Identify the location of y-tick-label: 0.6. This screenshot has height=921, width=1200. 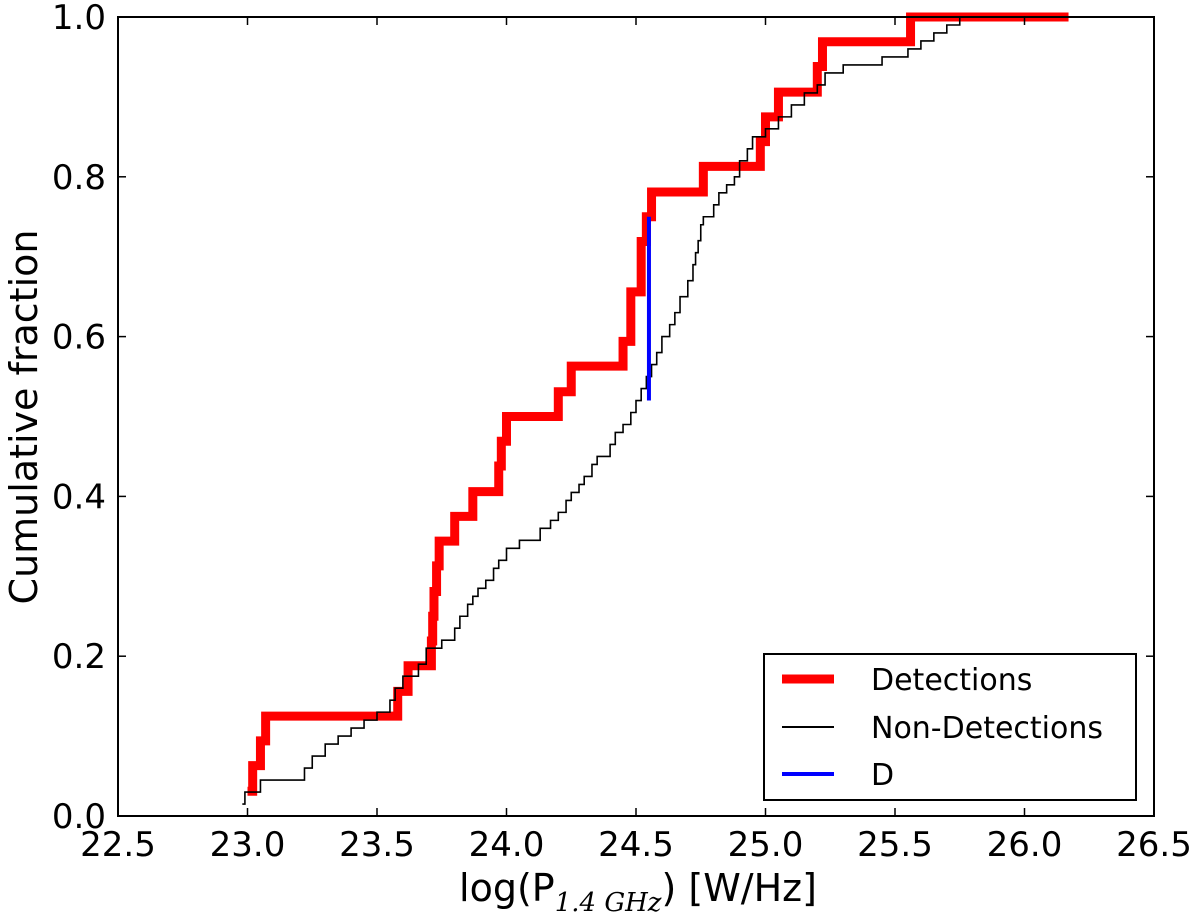
(79, 338).